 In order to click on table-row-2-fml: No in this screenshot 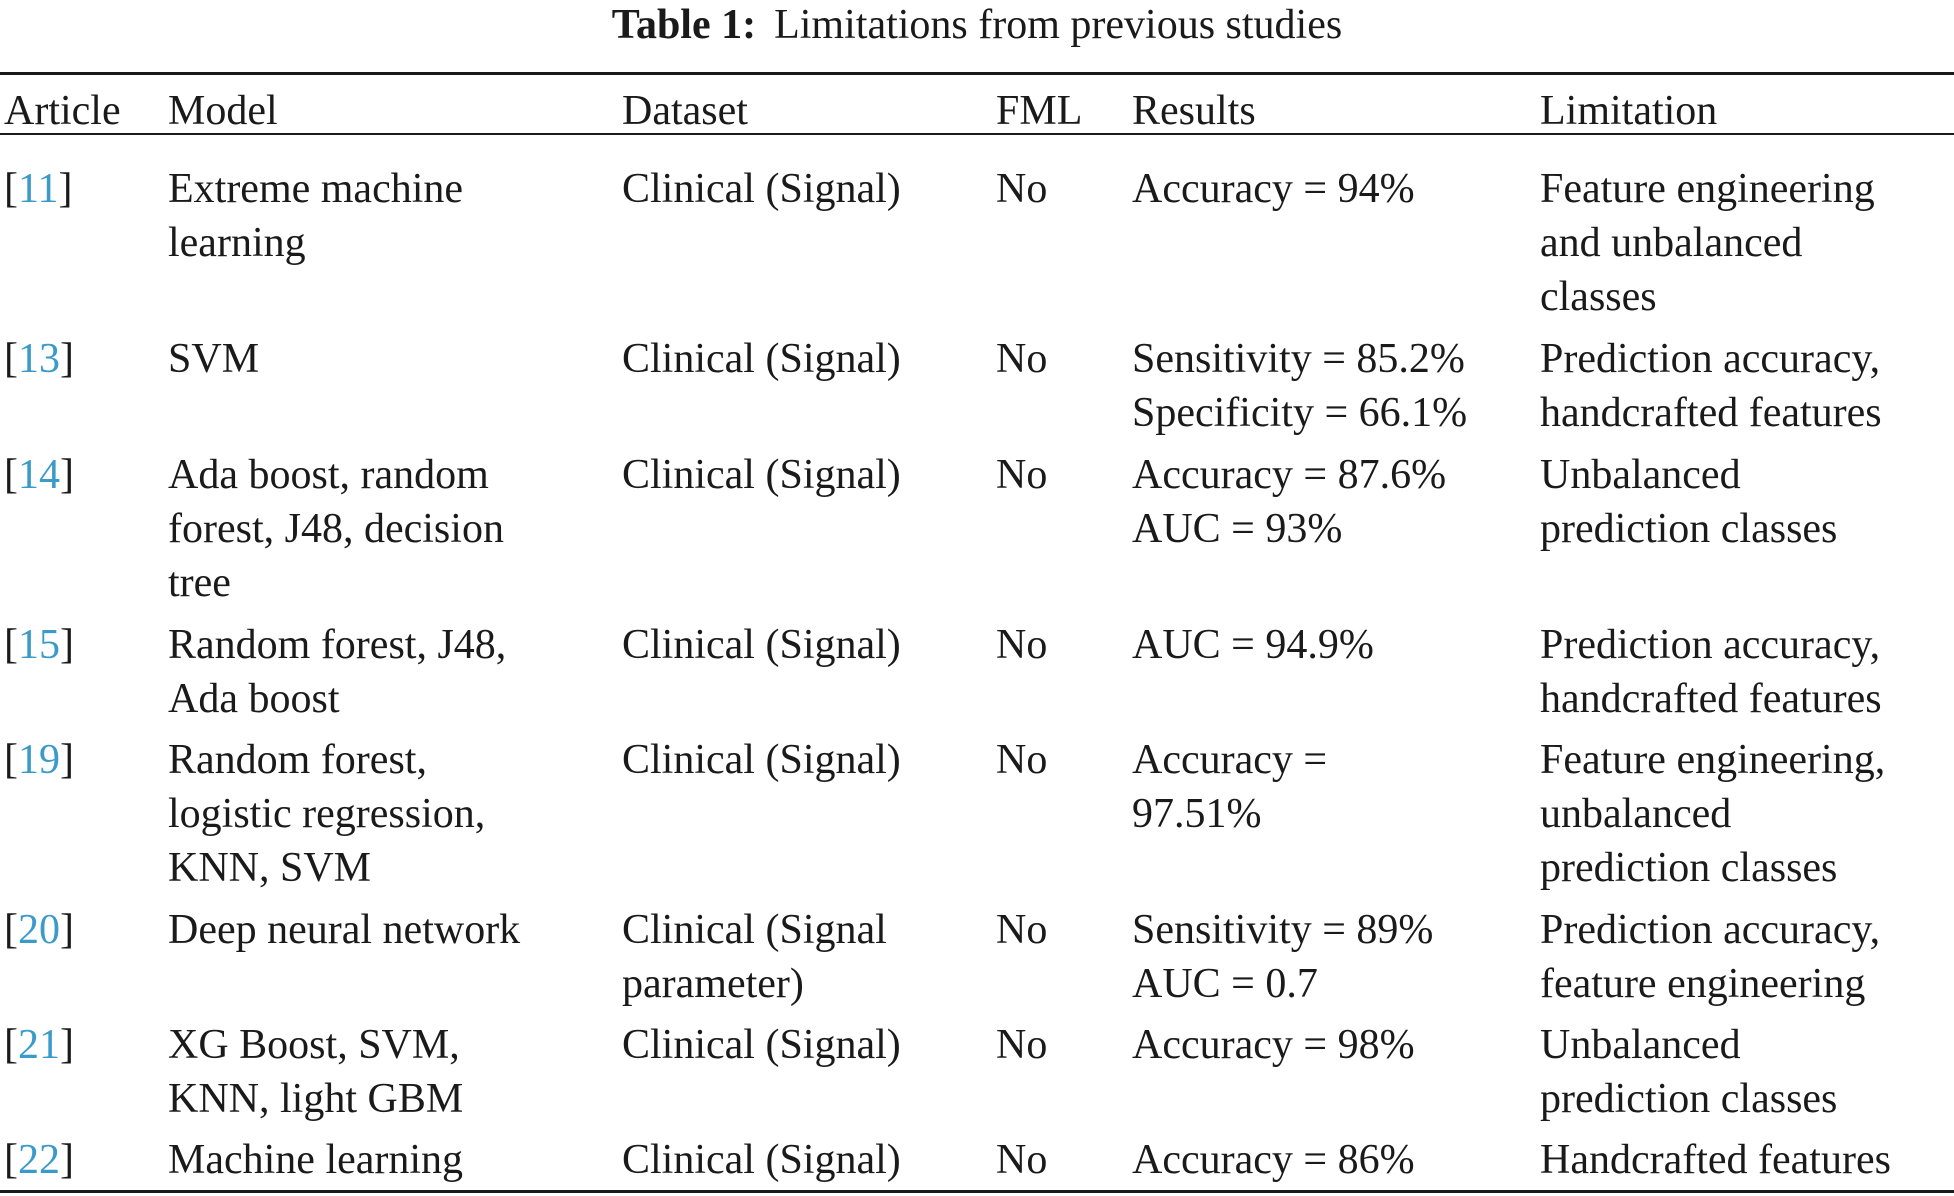, I will do `click(1022, 475)`.